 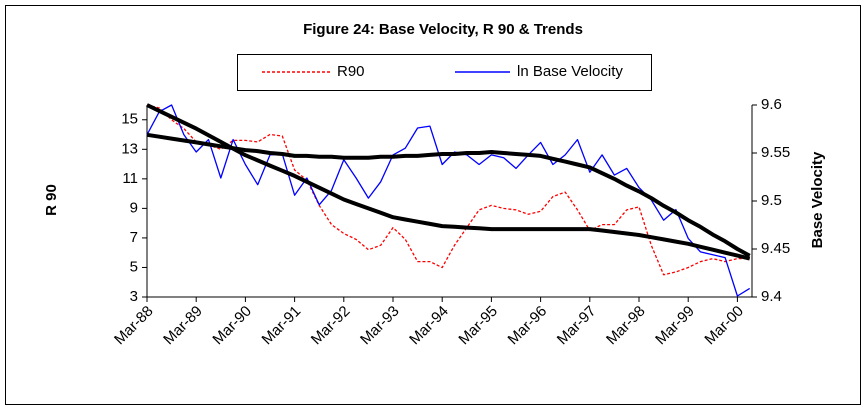 What do you see at coordinates (134, 296) in the screenshot?
I see `y-tick-label: 3` at bounding box center [134, 296].